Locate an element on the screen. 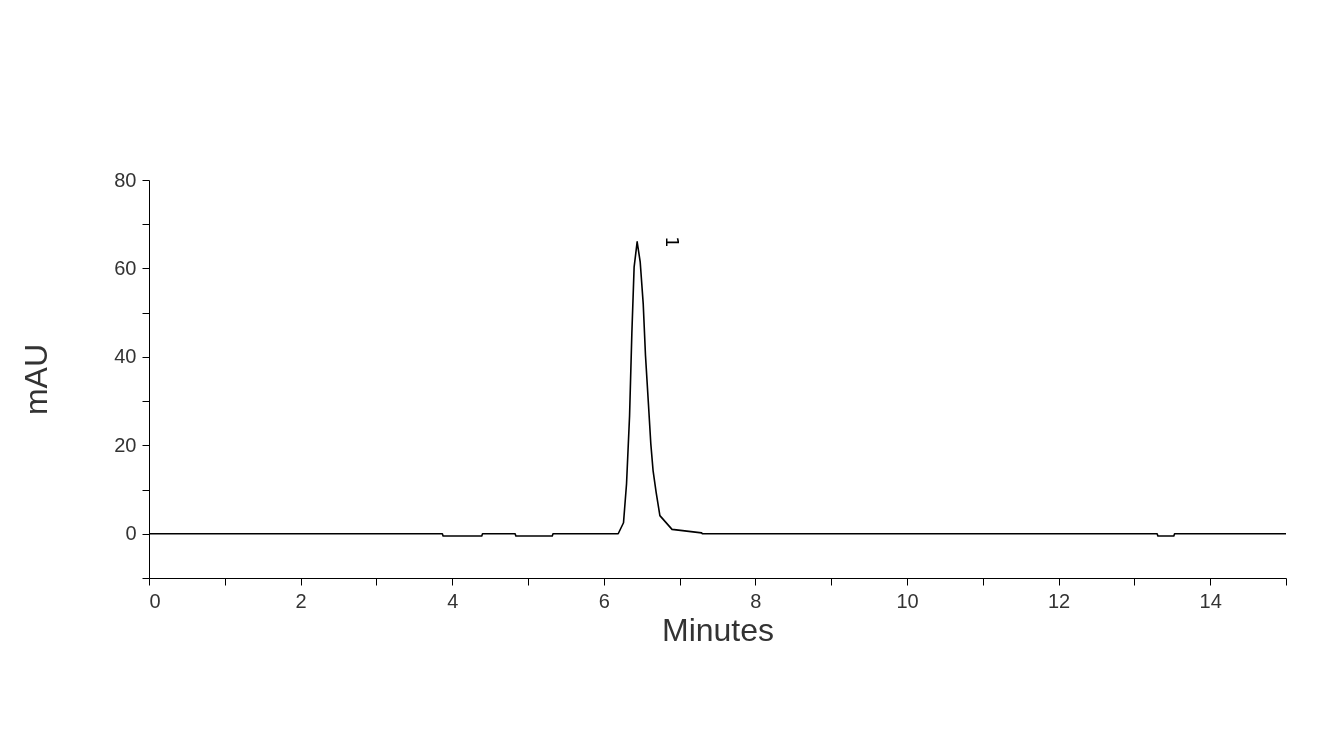 This screenshot has width=1335, height=750. x-tick-label: 4 is located at coordinates (453, 600).